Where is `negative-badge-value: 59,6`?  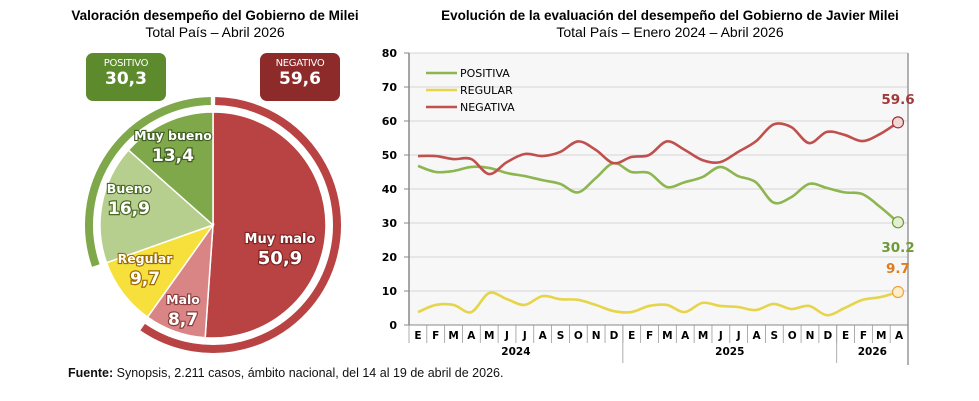 negative-badge-value: 59,6 is located at coordinates (300, 79).